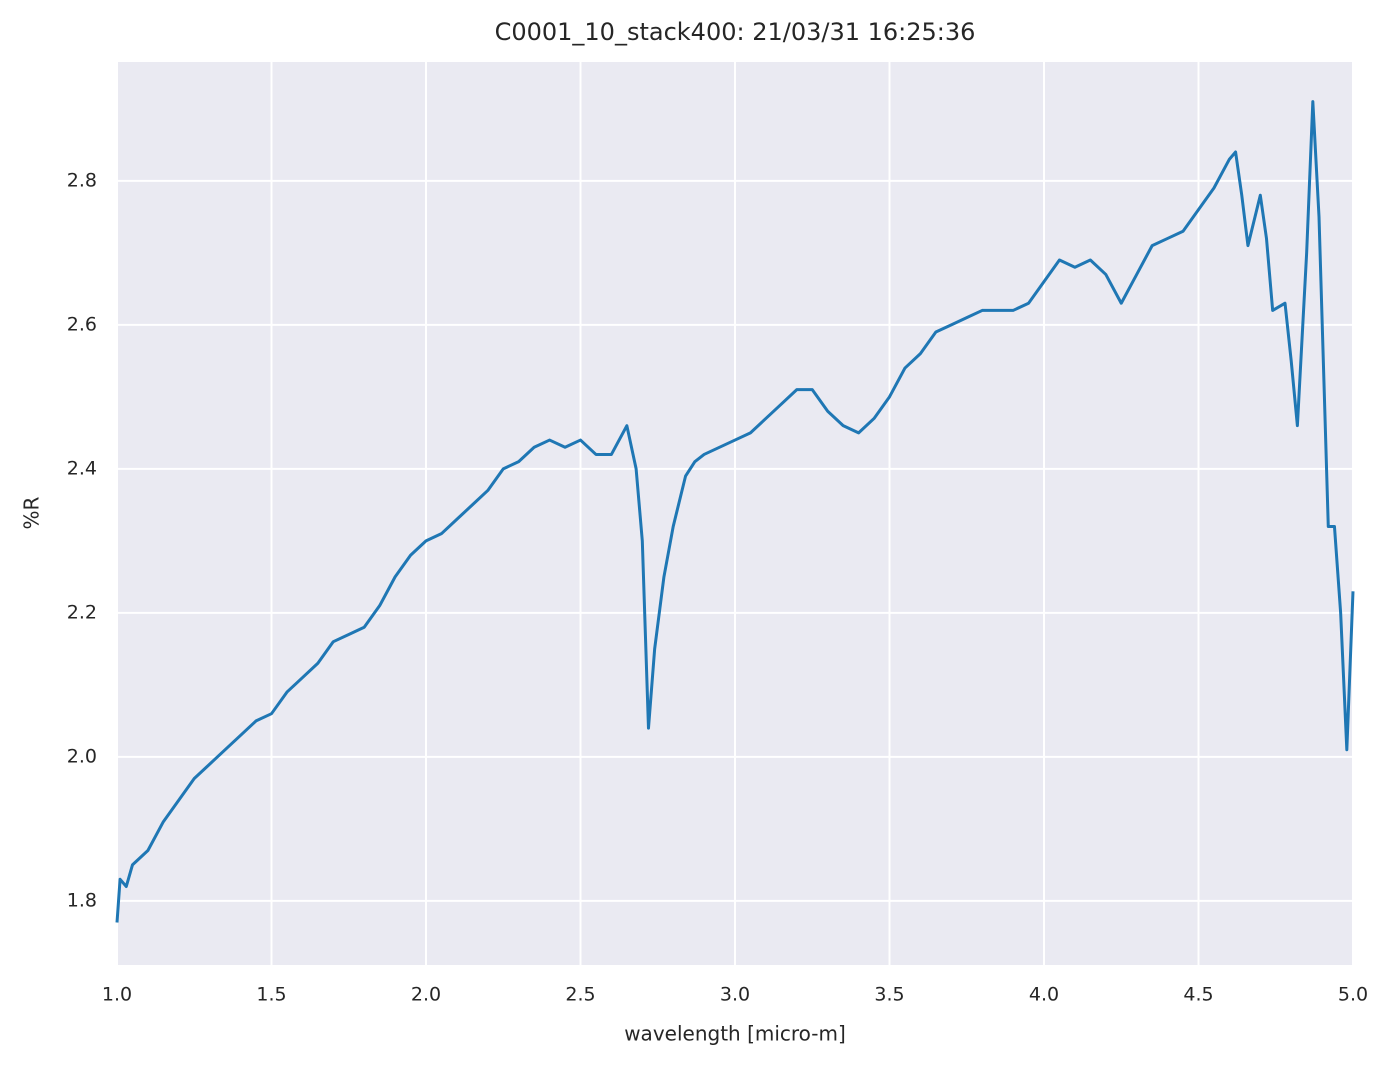 Image resolution: width=1394 pixels, height=1069 pixels. Describe the element at coordinates (117, 995) in the screenshot. I see `x-tick-label: 1.0` at that location.